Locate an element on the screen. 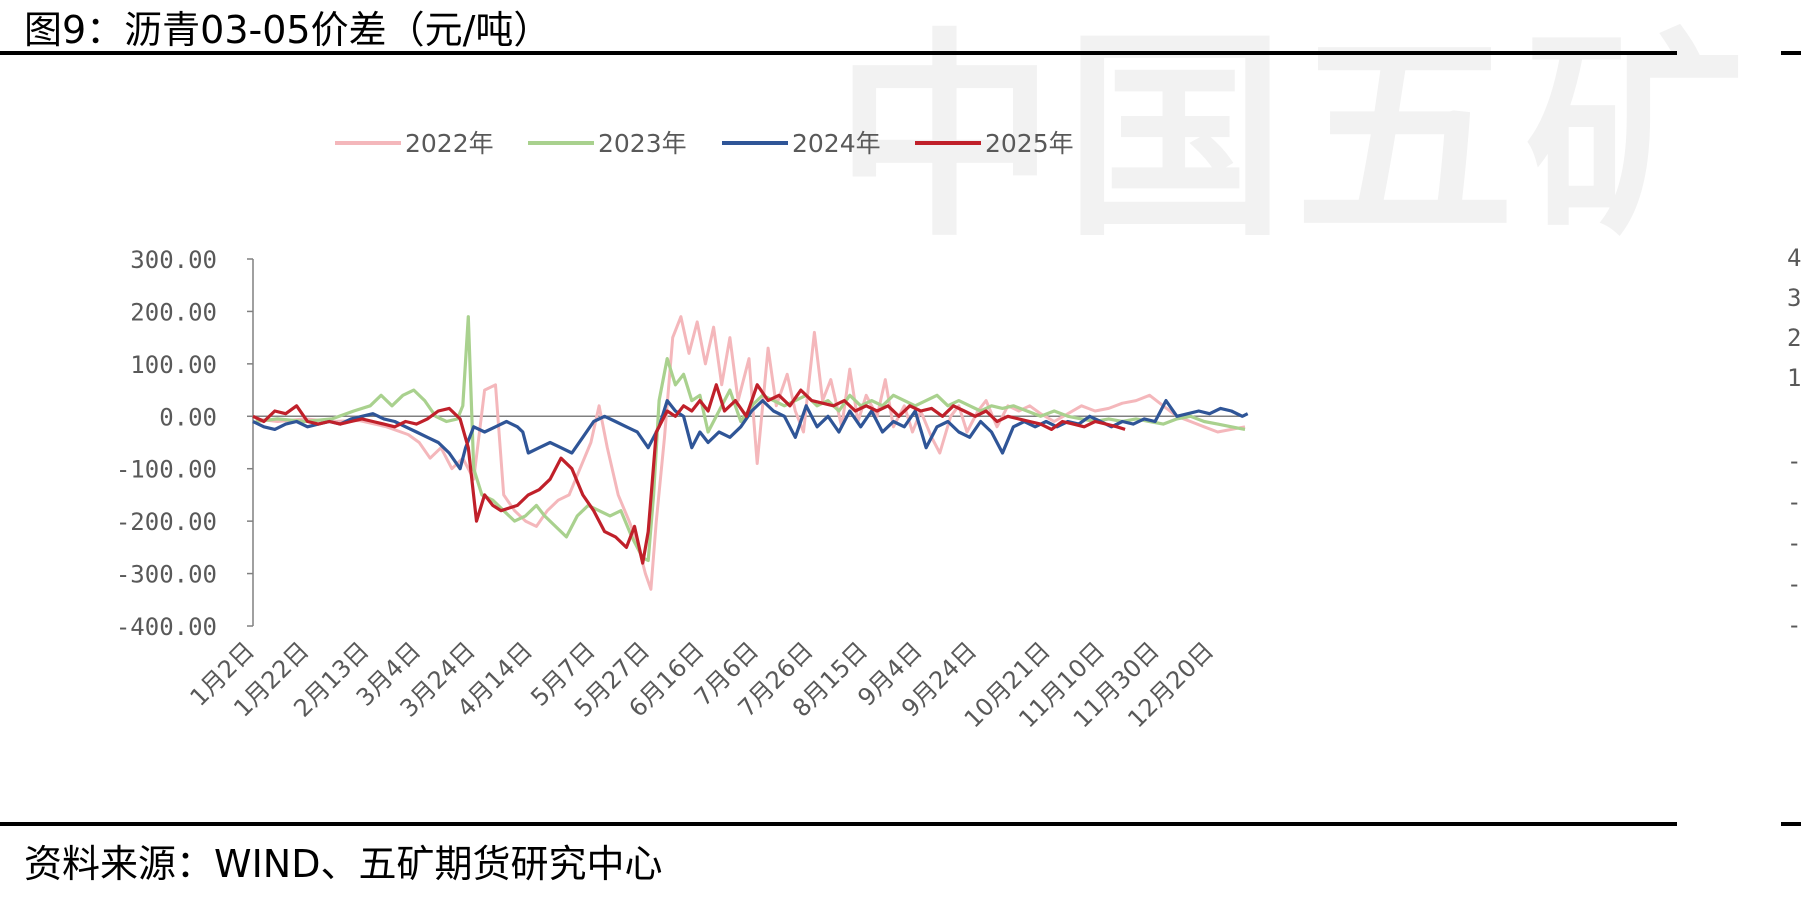 The width and height of the screenshot is (1801, 903). y-tick-label: 200.00 is located at coordinates (173, 312).